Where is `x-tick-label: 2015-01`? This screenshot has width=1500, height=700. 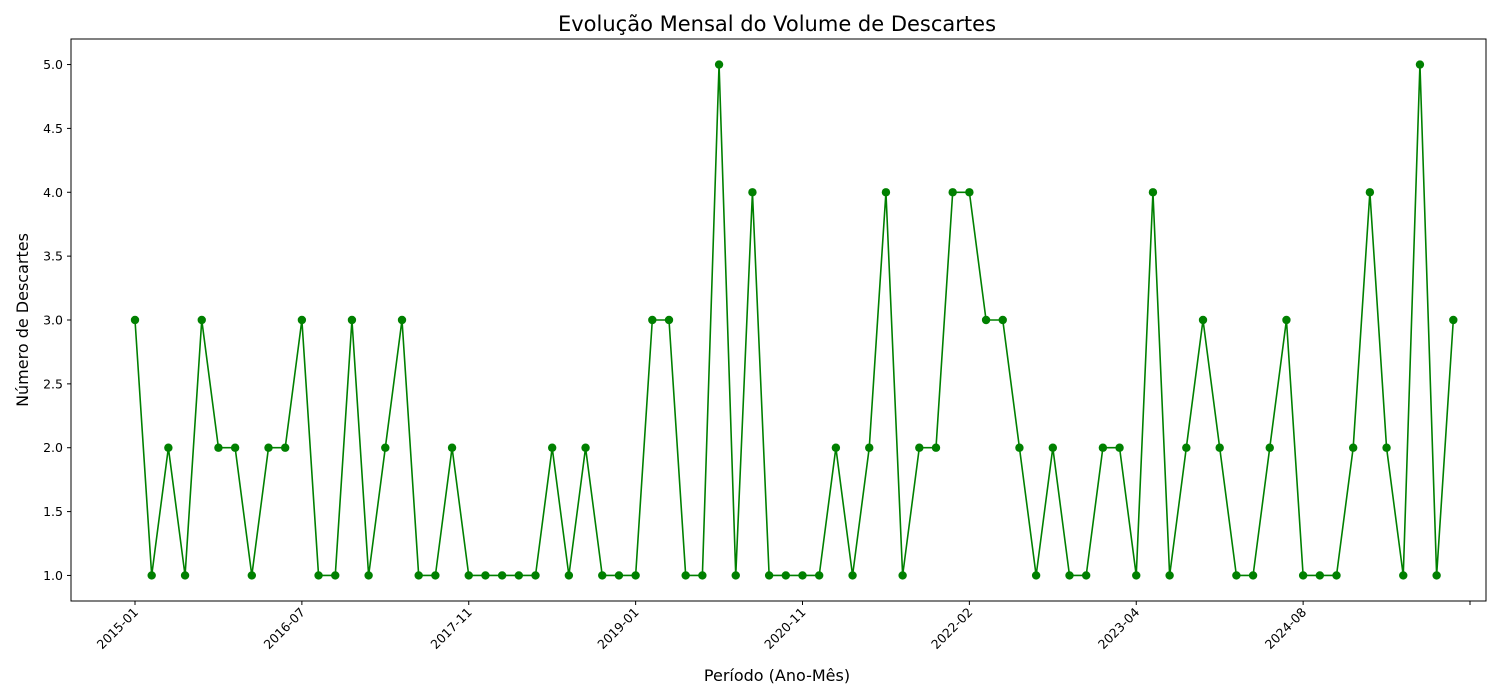 x-tick-label: 2015-01 is located at coordinates (118, 629).